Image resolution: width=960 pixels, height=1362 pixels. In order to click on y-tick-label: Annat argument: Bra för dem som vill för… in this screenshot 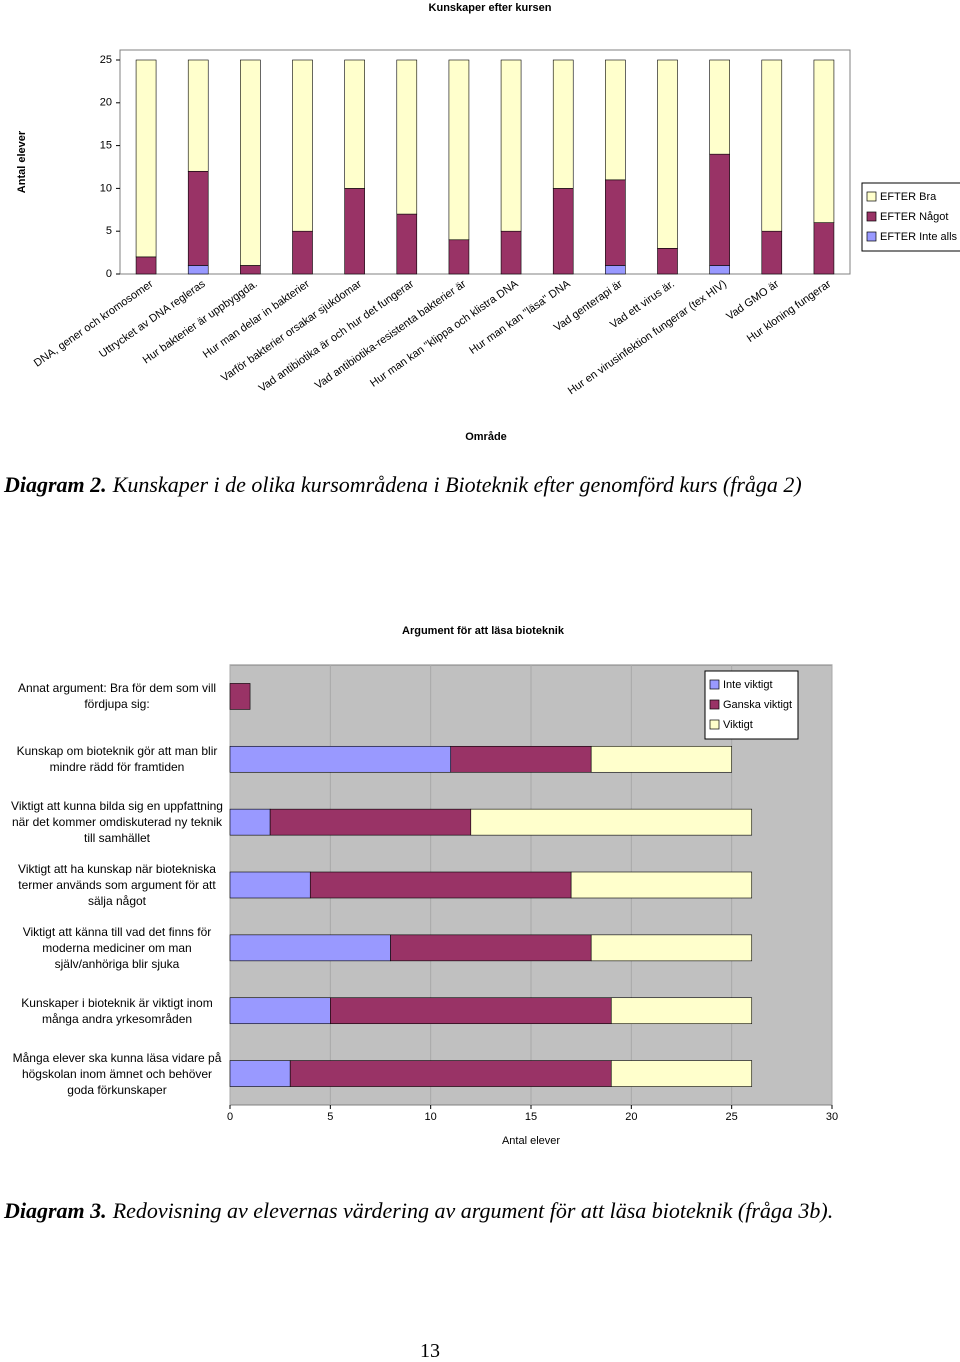, I will do `click(117, 696)`.